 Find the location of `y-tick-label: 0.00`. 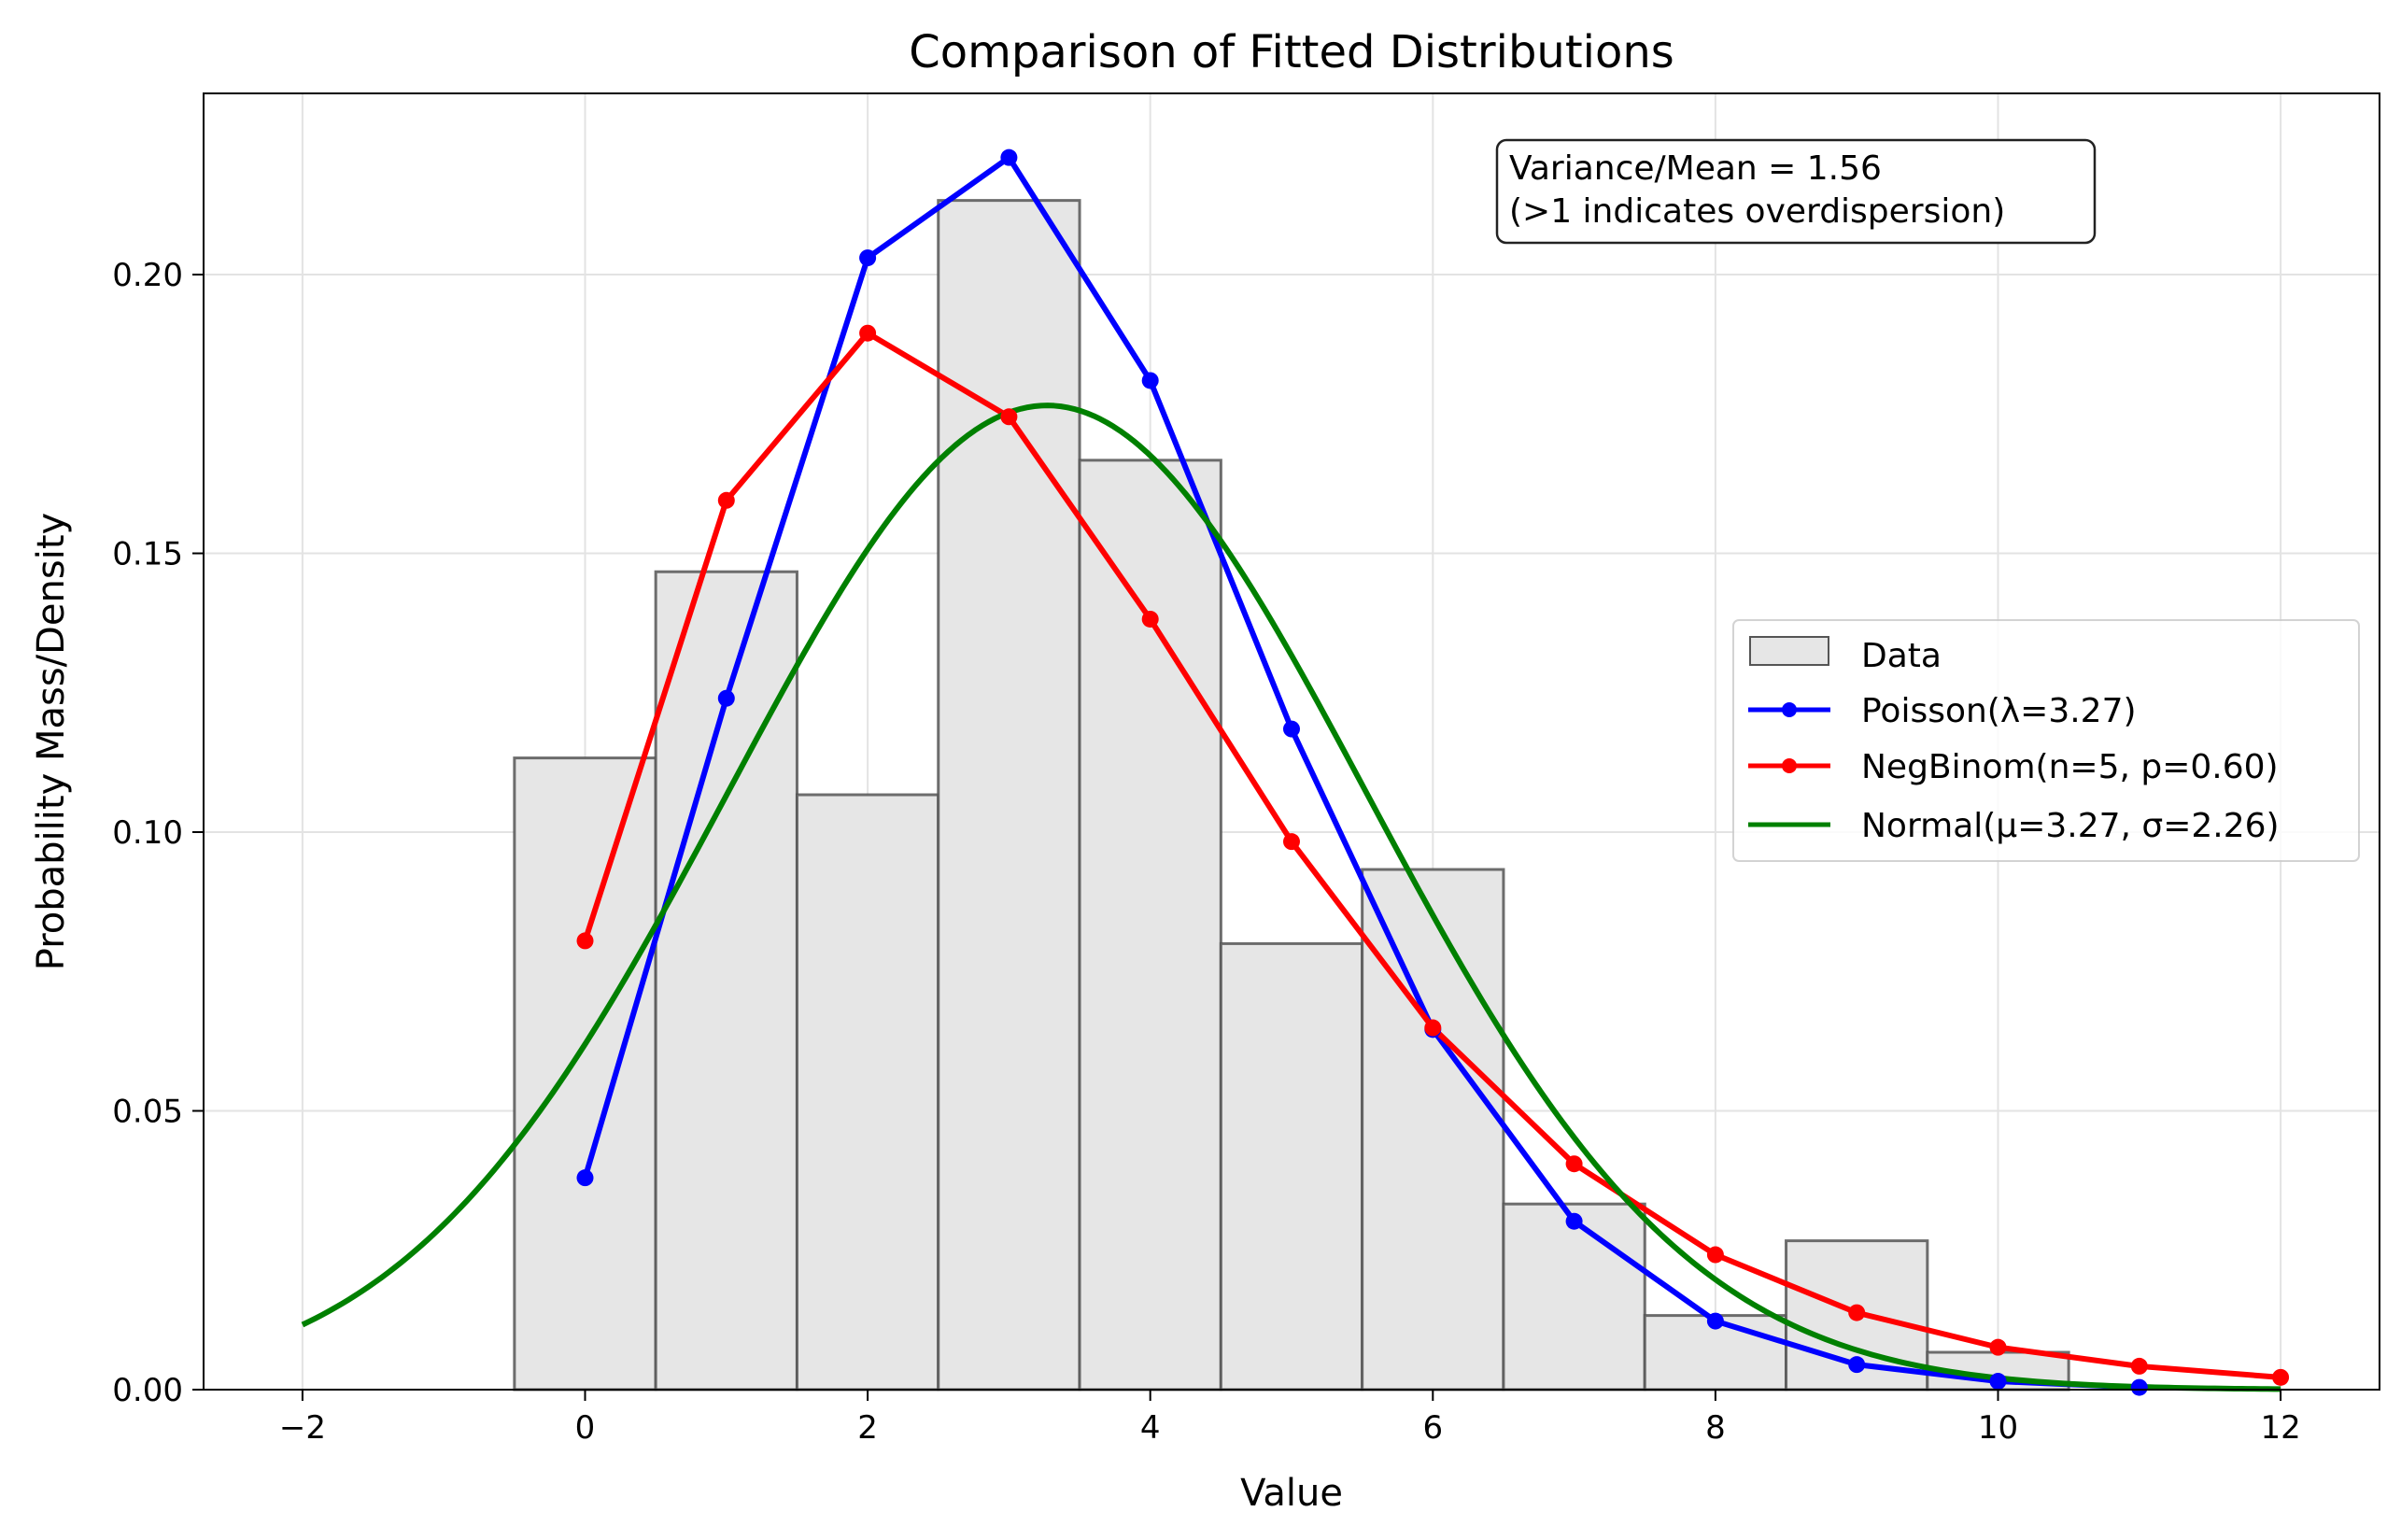

y-tick-label: 0.00 is located at coordinates (147, 1390).